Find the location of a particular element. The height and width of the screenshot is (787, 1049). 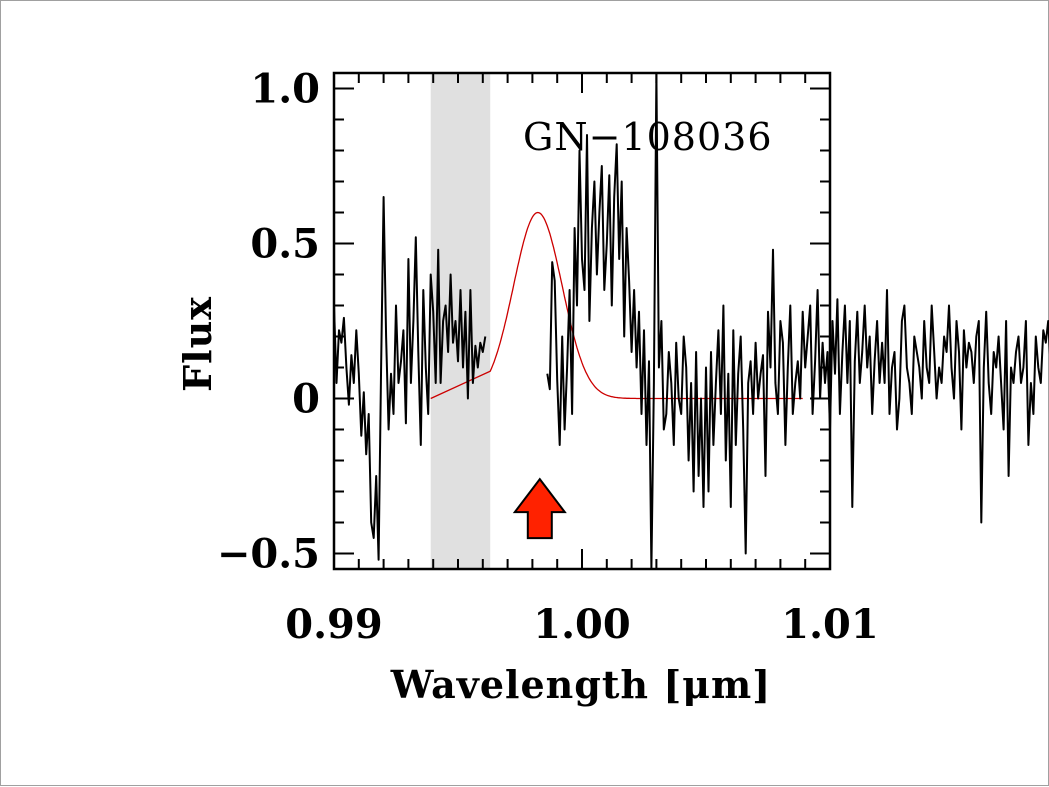

x-tick-label: 1.01 is located at coordinates (829, 624).